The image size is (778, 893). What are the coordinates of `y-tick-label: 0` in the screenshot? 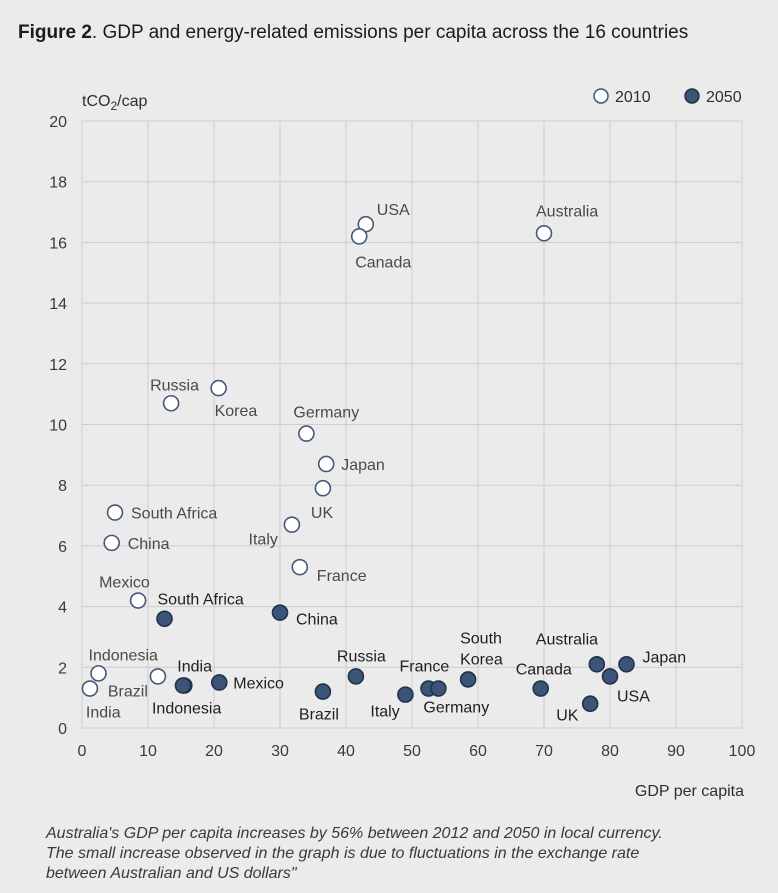 It's located at (62, 729).